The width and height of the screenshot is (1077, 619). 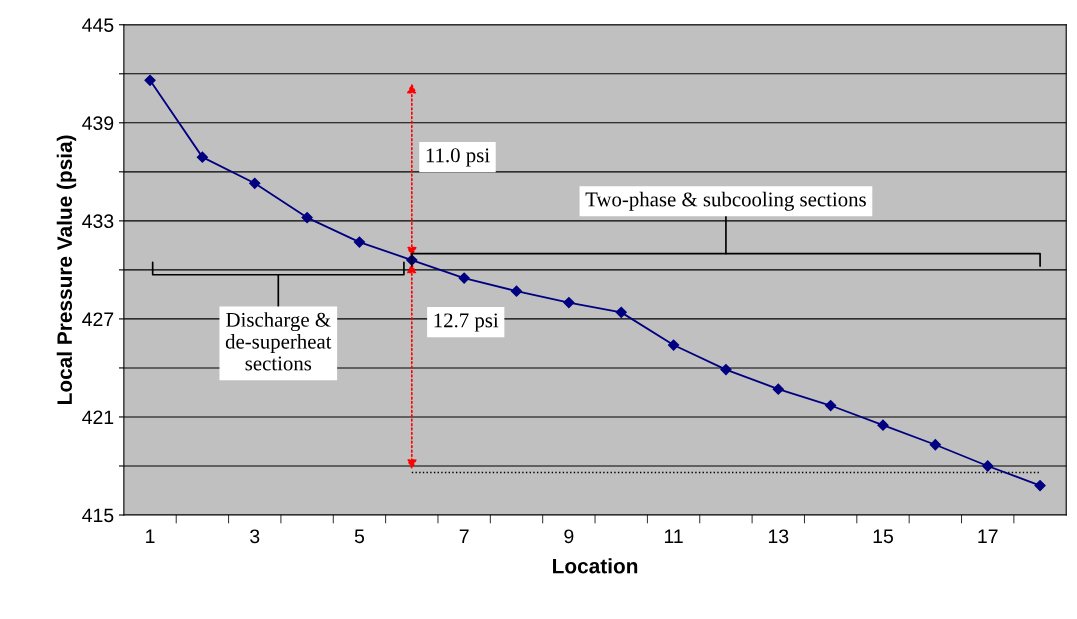 I want to click on annotation: Two-phase & subcooling sections, so click(x=725, y=201).